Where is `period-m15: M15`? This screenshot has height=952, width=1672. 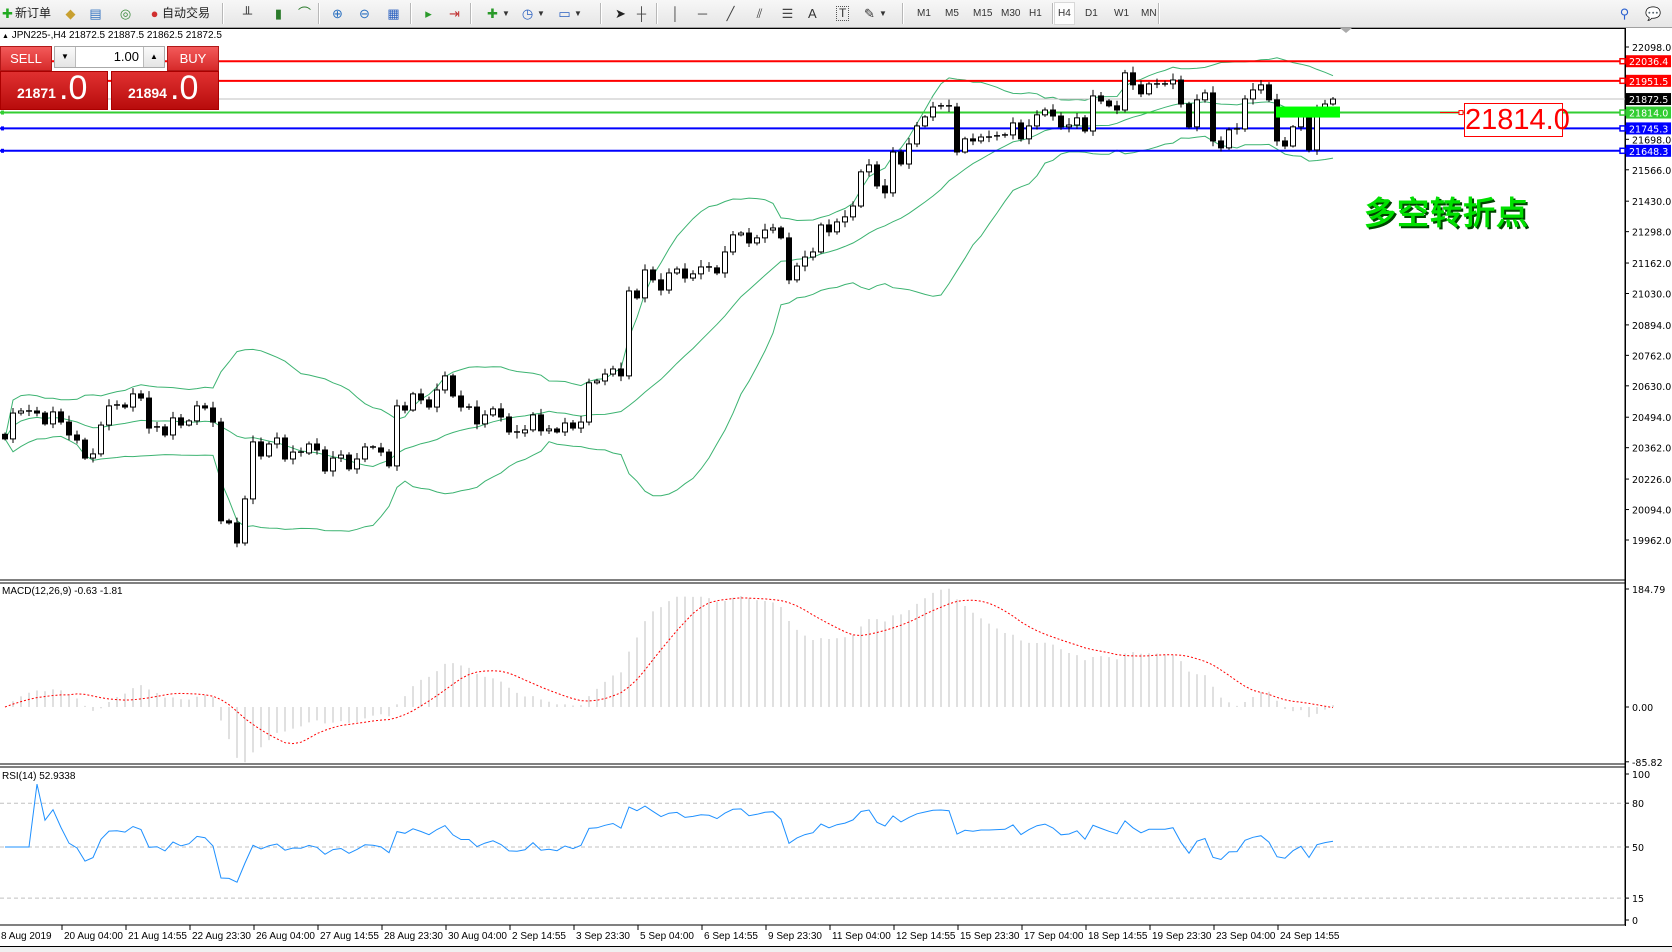
period-m15: M15 is located at coordinates (983, 13).